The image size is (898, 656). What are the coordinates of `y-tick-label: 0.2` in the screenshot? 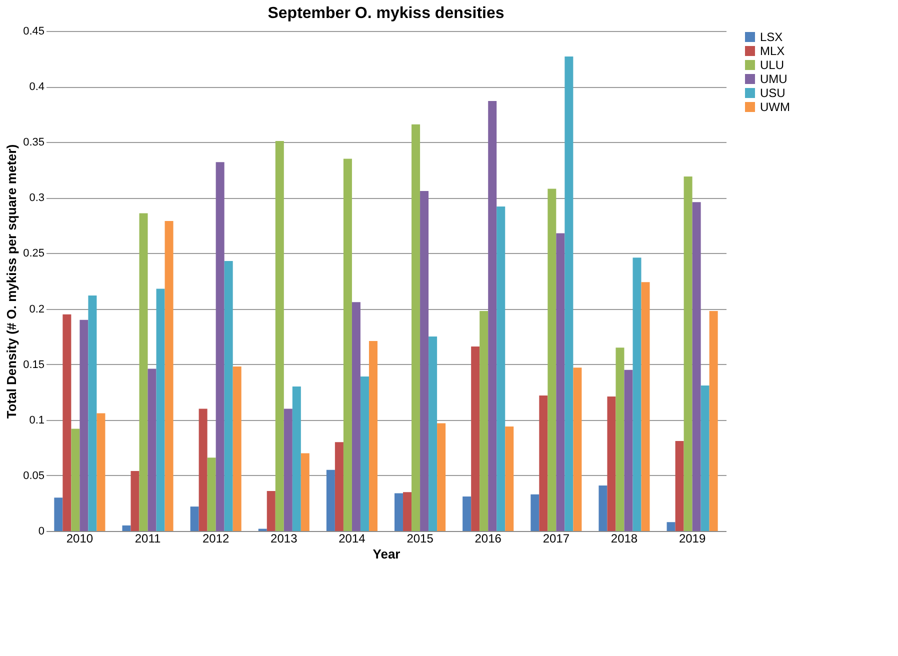 It's located at (36, 309).